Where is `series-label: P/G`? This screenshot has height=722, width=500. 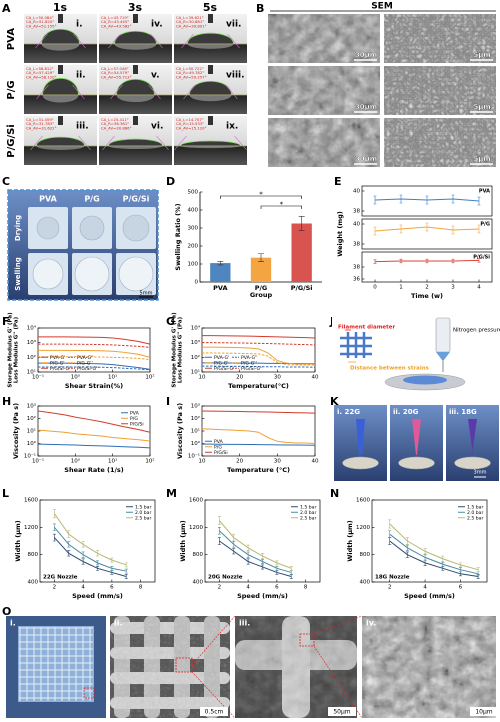
series-label: P/G is located at coordinates (485, 225).